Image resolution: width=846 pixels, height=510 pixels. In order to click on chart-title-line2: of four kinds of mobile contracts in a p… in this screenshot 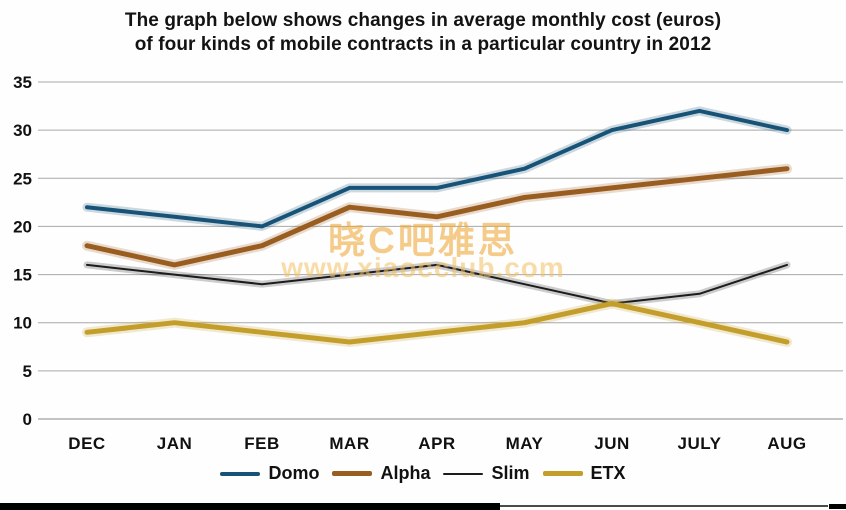, I will do `click(423, 44)`.